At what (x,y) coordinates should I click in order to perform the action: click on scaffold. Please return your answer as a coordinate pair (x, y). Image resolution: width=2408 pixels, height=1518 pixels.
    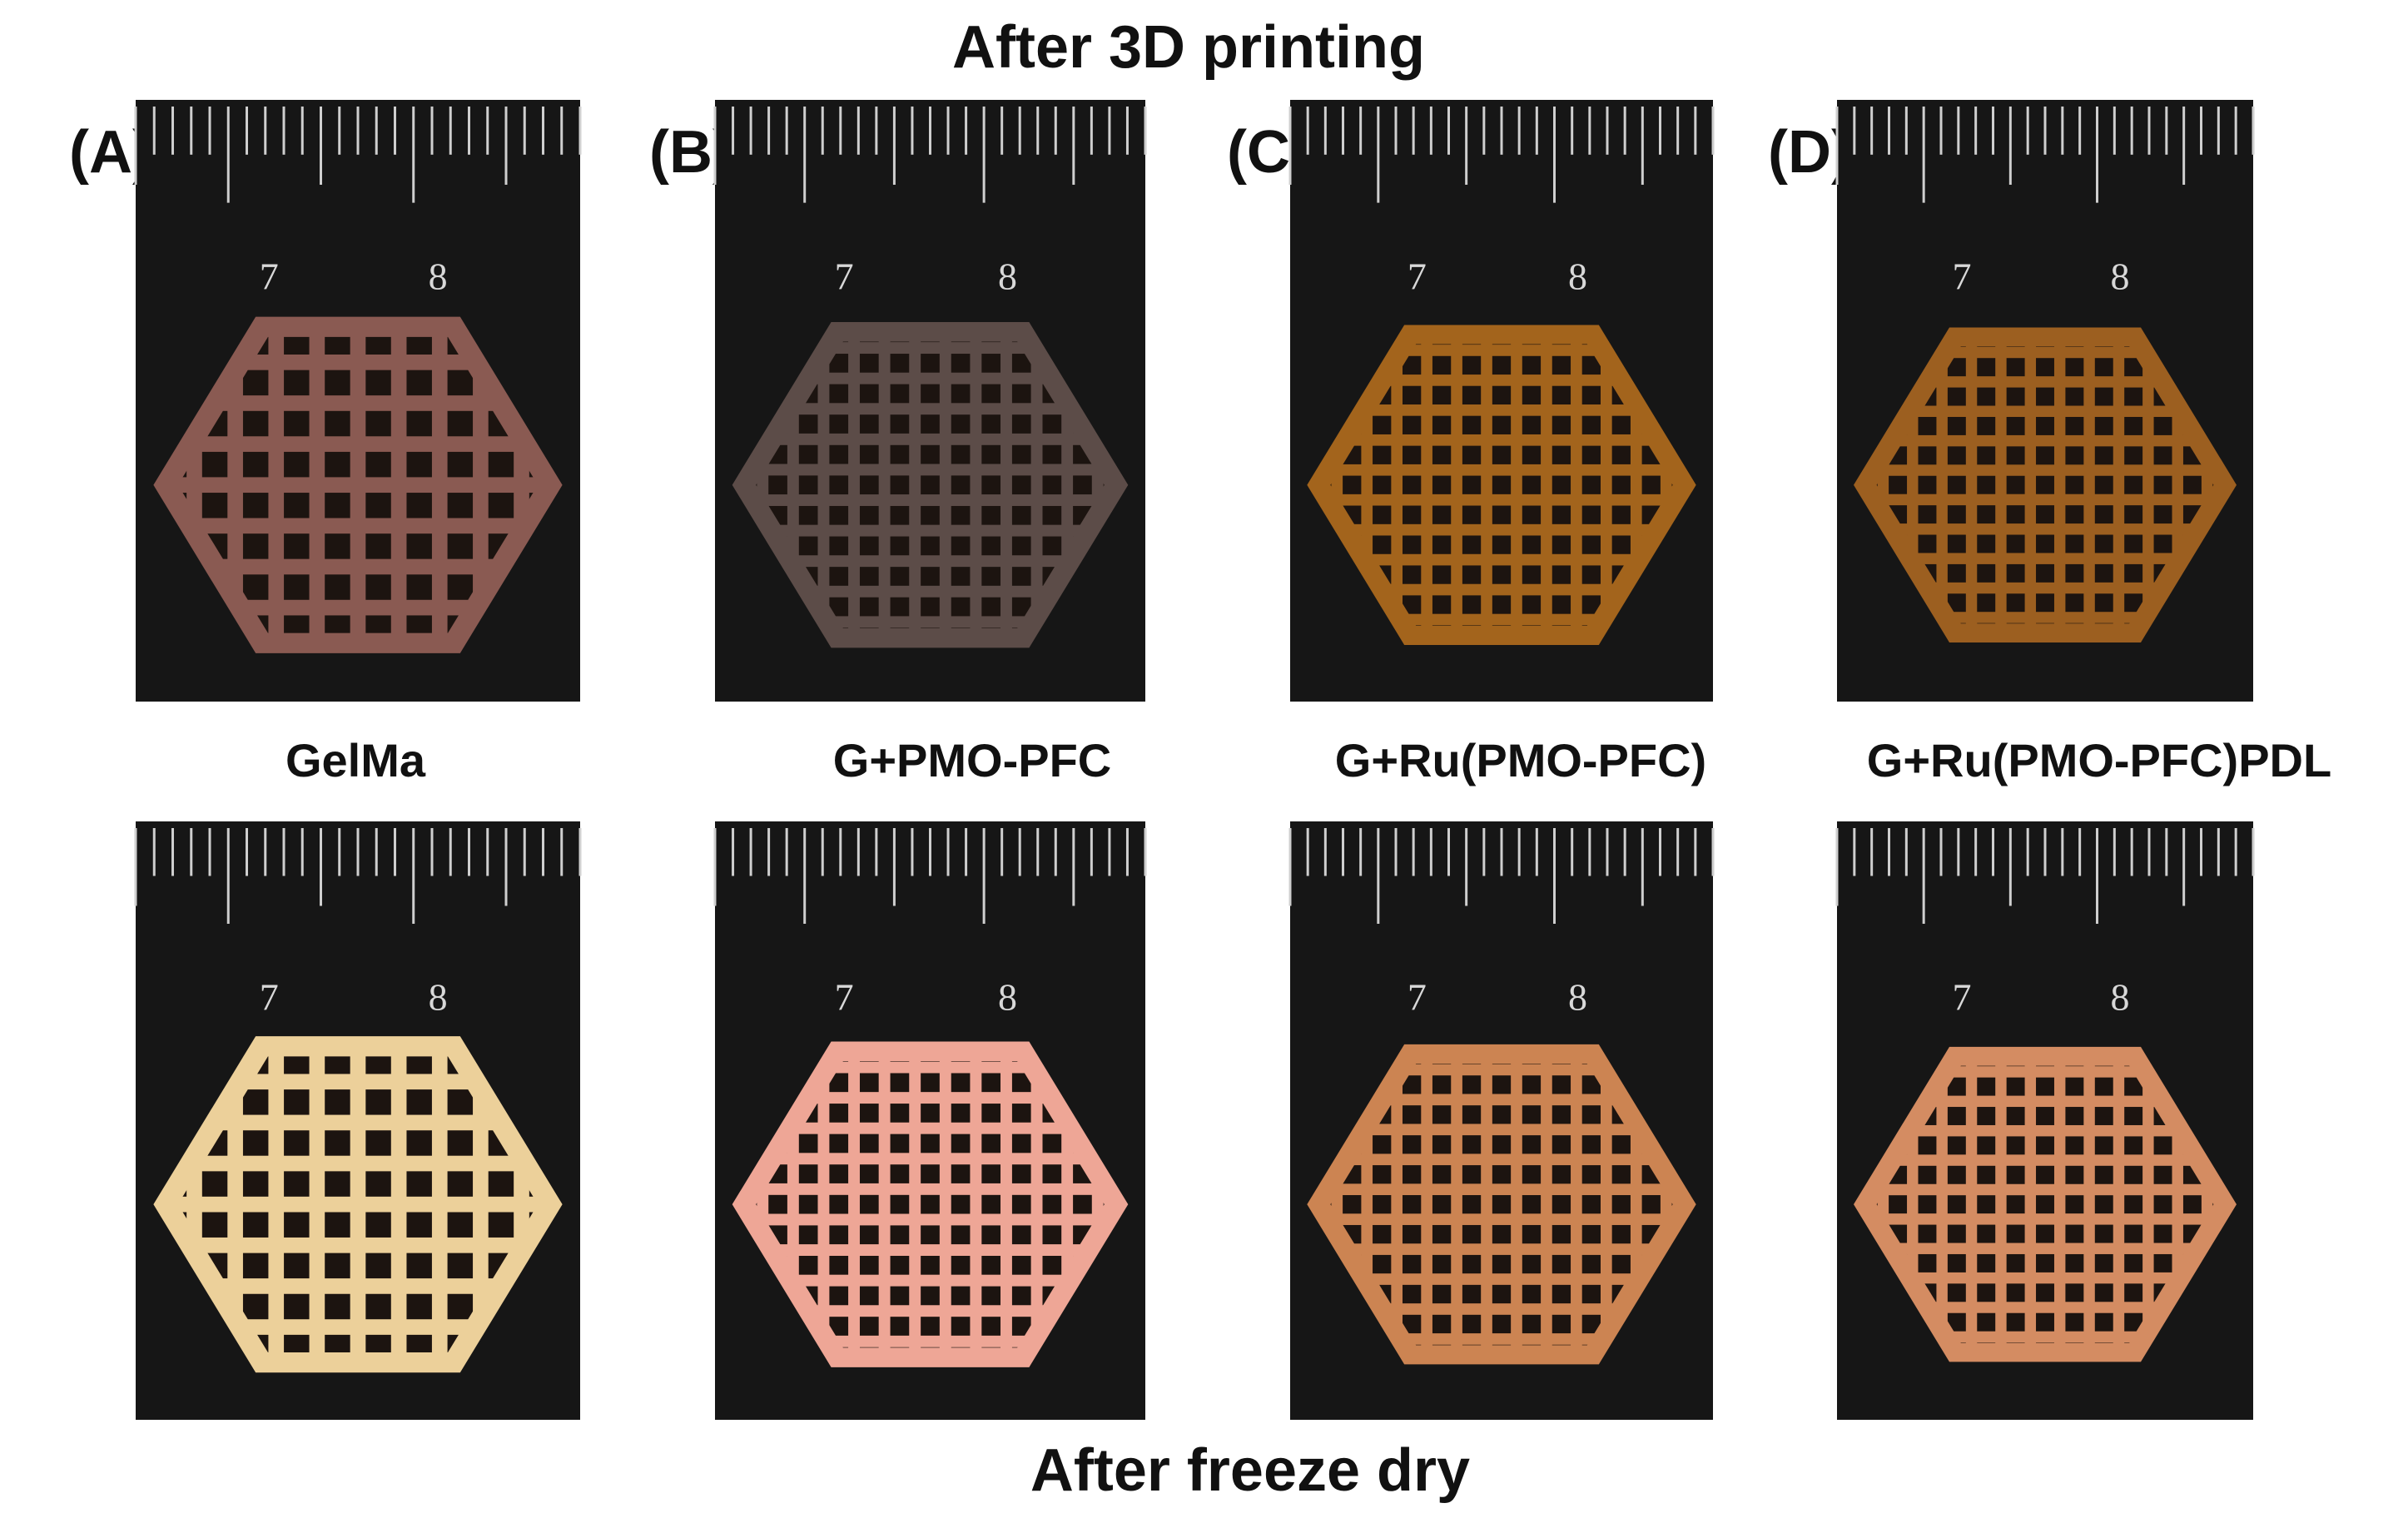
    Looking at the image, I should click on (358, 484).